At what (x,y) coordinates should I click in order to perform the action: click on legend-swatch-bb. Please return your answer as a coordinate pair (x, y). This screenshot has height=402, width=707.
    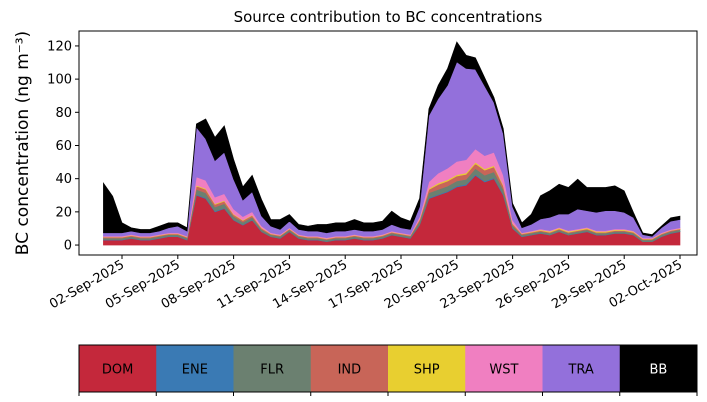
    Looking at the image, I should click on (658, 368).